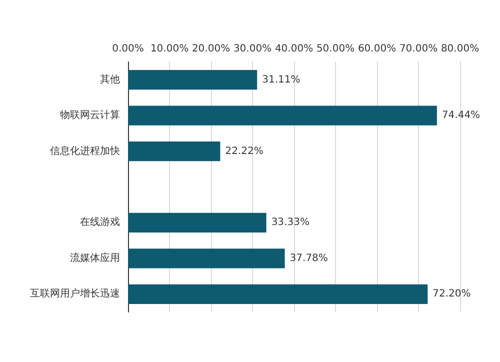  I want to click on y-tick-label: 物联网云计算, so click(90, 115).